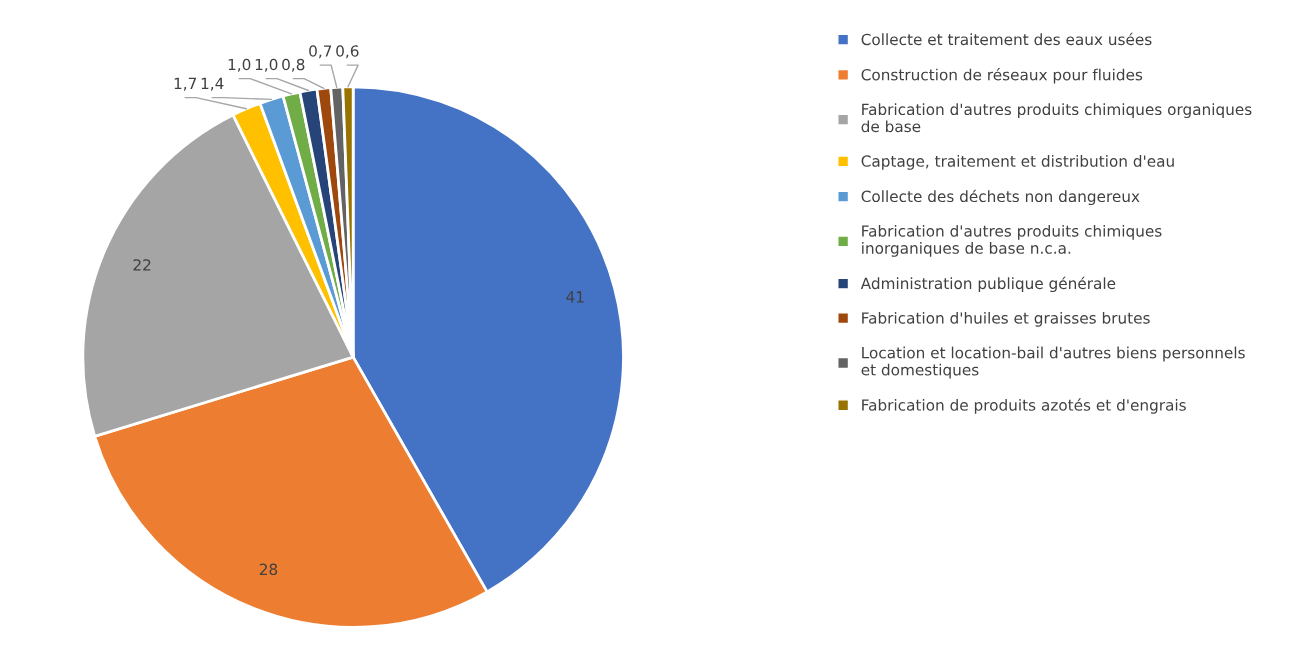  I want to click on data-label: 1,7, so click(185, 84).